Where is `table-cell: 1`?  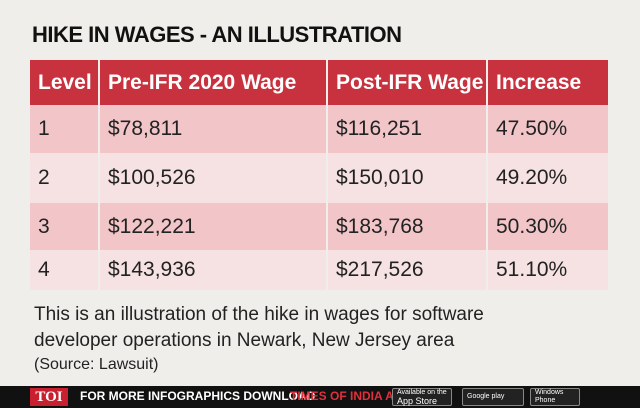 table-cell: 1 is located at coordinates (65, 129).